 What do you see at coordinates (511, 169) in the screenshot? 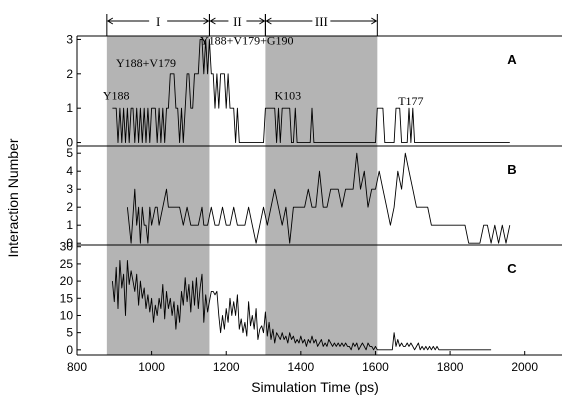
I see `panel-label: B` at bounding box center [511, 169].